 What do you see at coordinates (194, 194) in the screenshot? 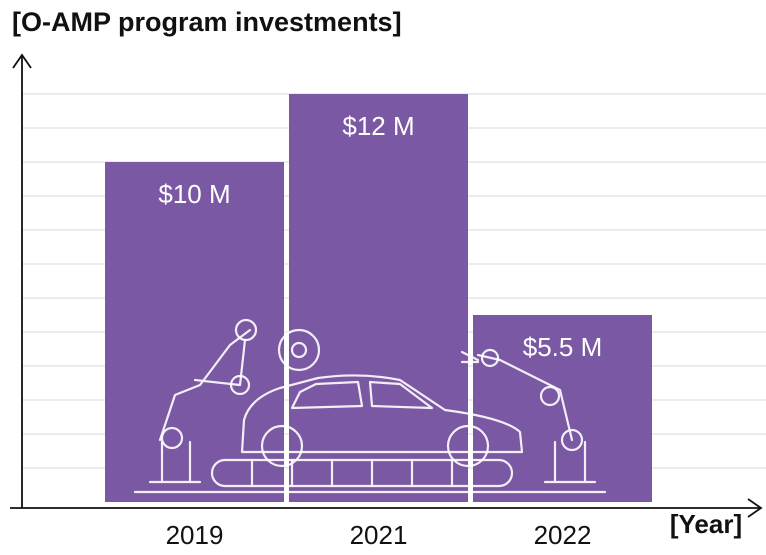
I see `value-label: $10 M` at bounding box center [194, 194].